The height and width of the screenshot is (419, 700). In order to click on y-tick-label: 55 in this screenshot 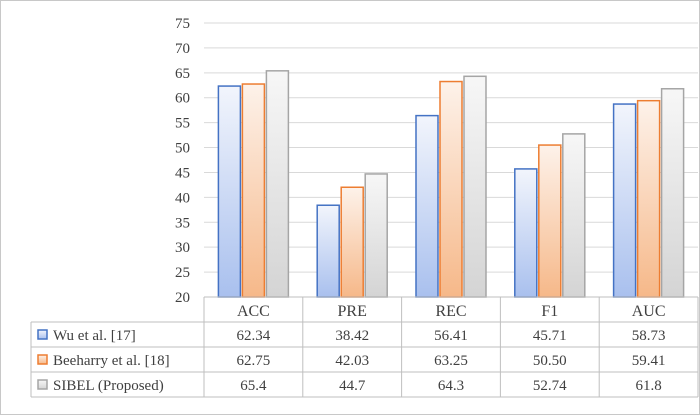, I will do `click(182, 124)`.